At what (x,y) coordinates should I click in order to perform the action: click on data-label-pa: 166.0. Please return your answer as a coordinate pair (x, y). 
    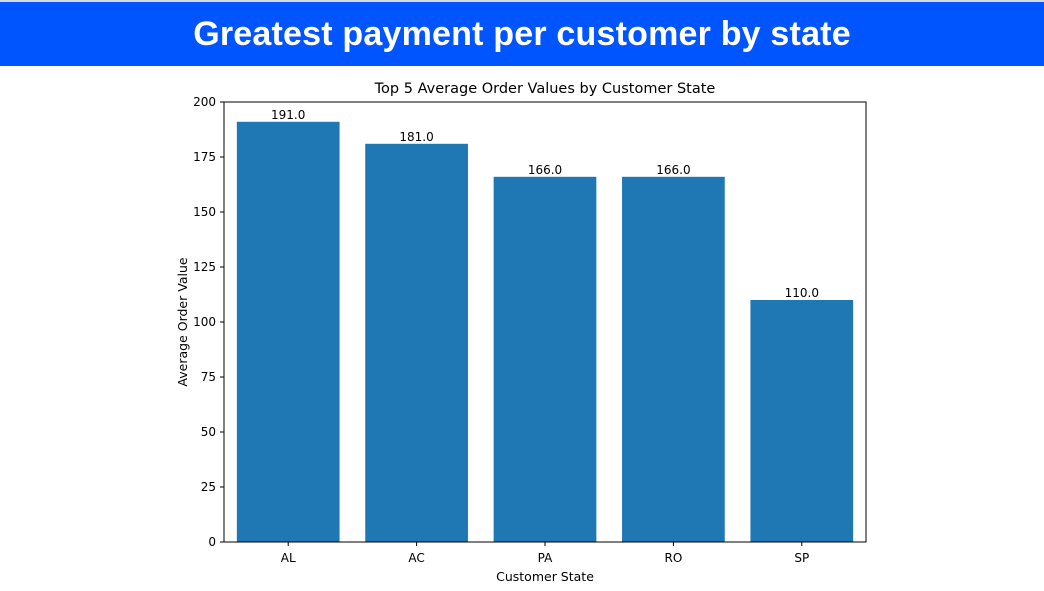
    Looking at the image, I should click on (545, 170).